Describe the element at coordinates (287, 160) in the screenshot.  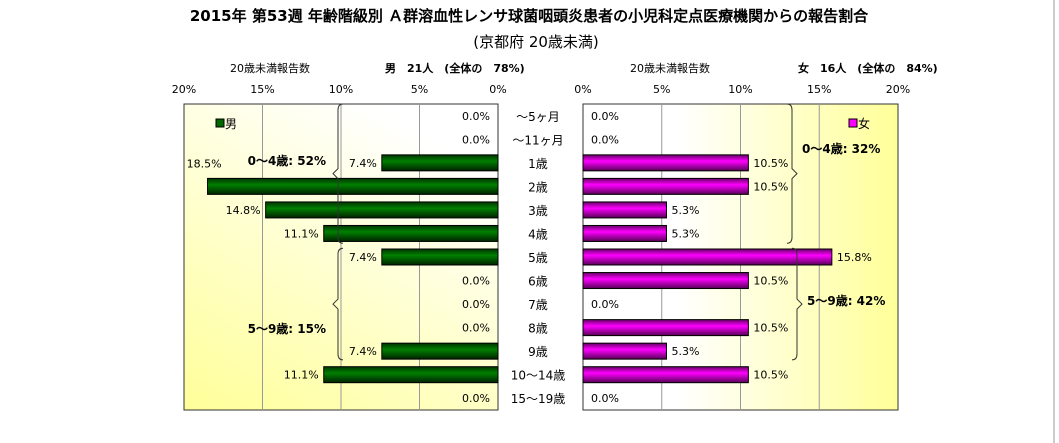
I see `group-label: 0～4歳: 52%` at that location.